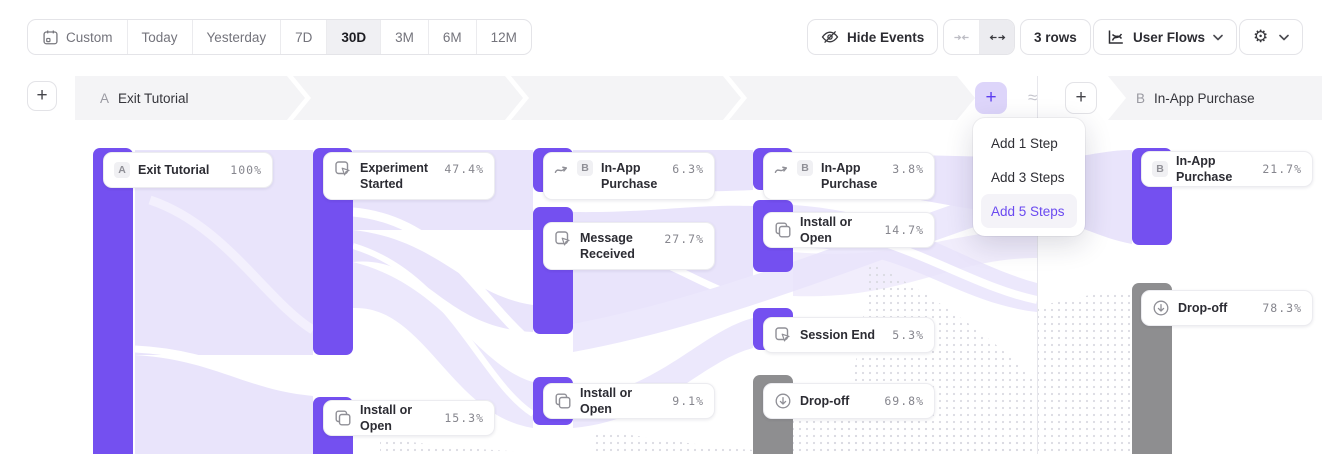  What do you see at coordinates (838, 334) in the screenshot?
I see `node-title: Session End` at bounding box center [838, 334].